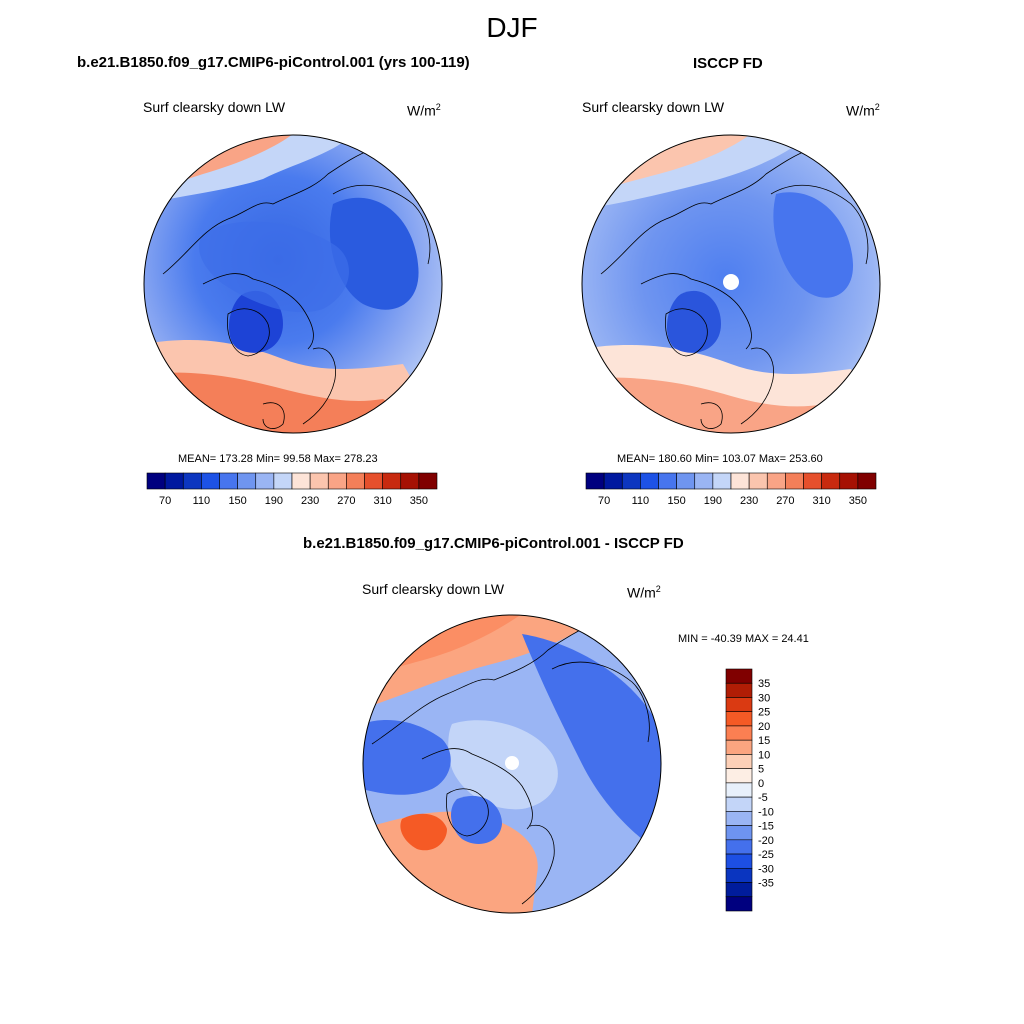  What do you see at coordinates (476, 819) in the screenshot?
I see `diff-greenland-cold` at bounding box center [476, 819].